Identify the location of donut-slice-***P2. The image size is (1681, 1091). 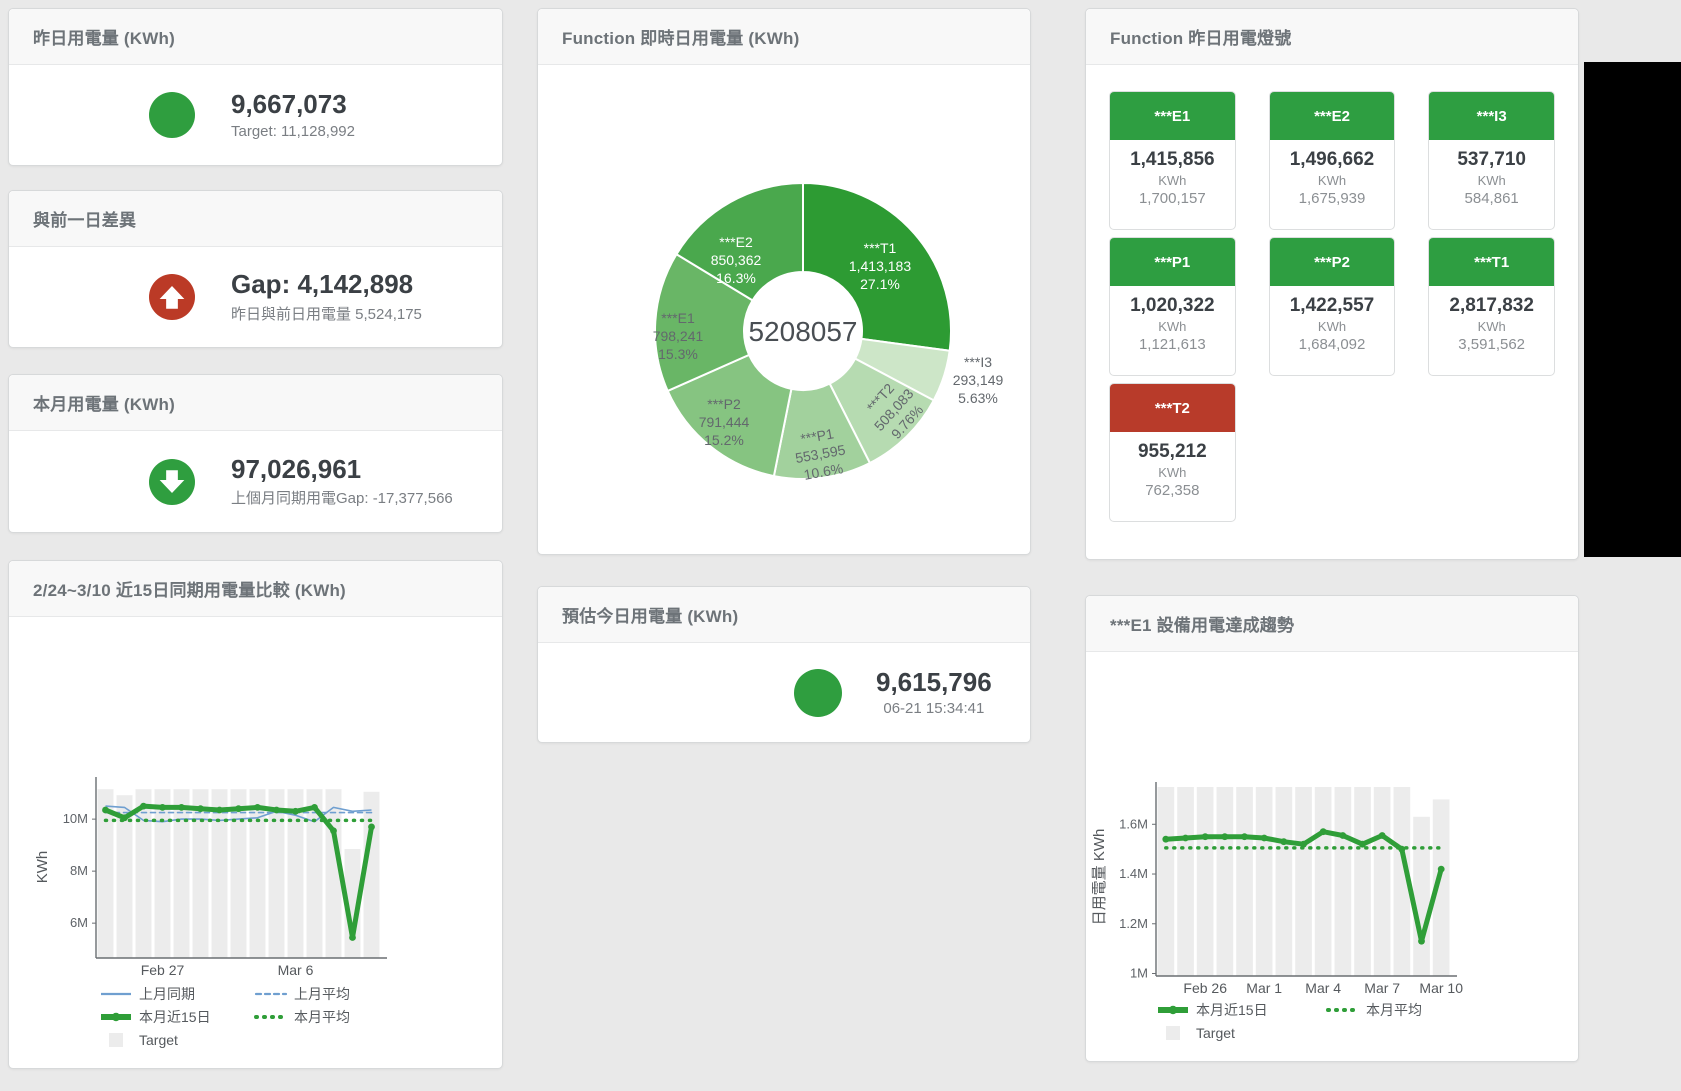
(729, 415).